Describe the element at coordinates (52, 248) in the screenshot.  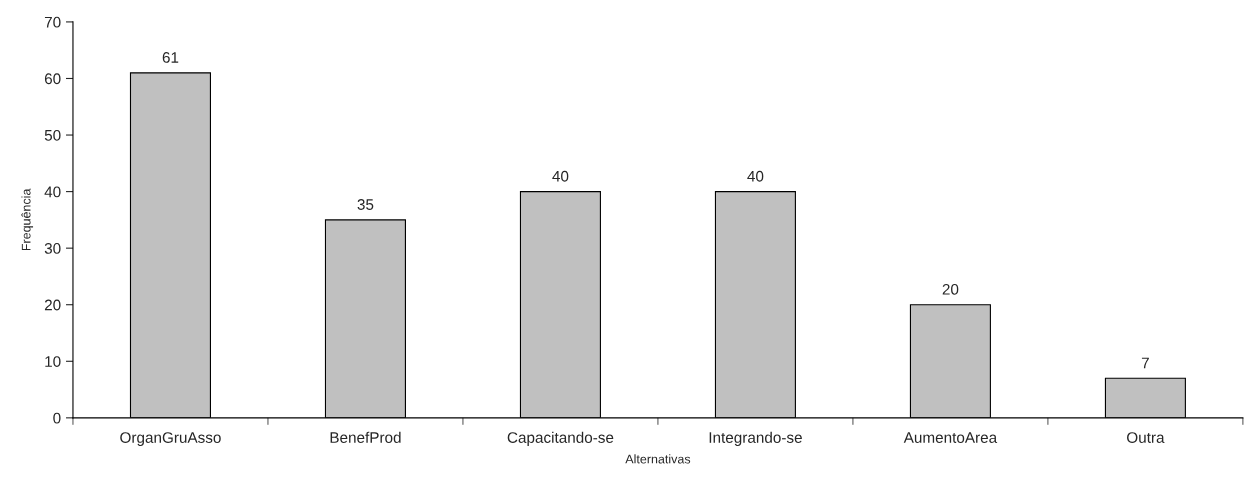
I see `y-tick-label: 30` at that location.